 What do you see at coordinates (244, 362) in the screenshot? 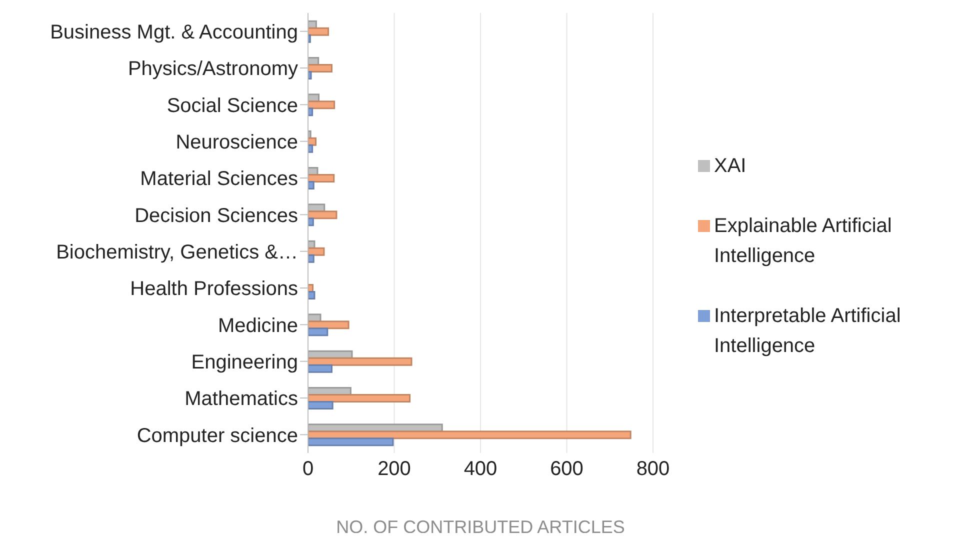
I see `y-tick-label: Engineering` at bounding box center [244, 362].